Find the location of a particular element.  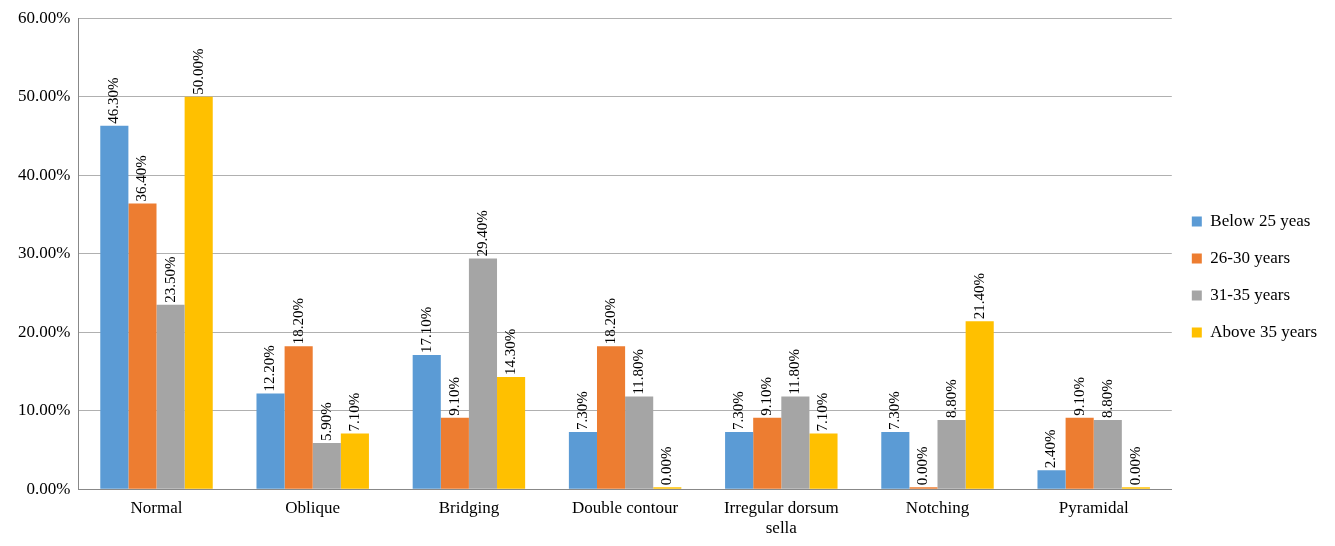

y-tick-label: 0.00% is located at coordinates (48, 488).